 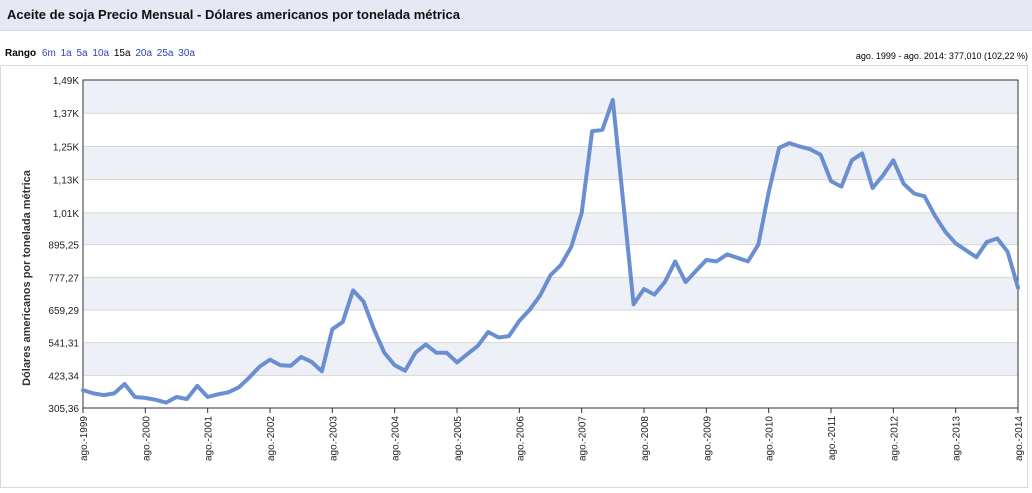 I want to click on range-option-6m: 6m, so click(x=48, y=53).